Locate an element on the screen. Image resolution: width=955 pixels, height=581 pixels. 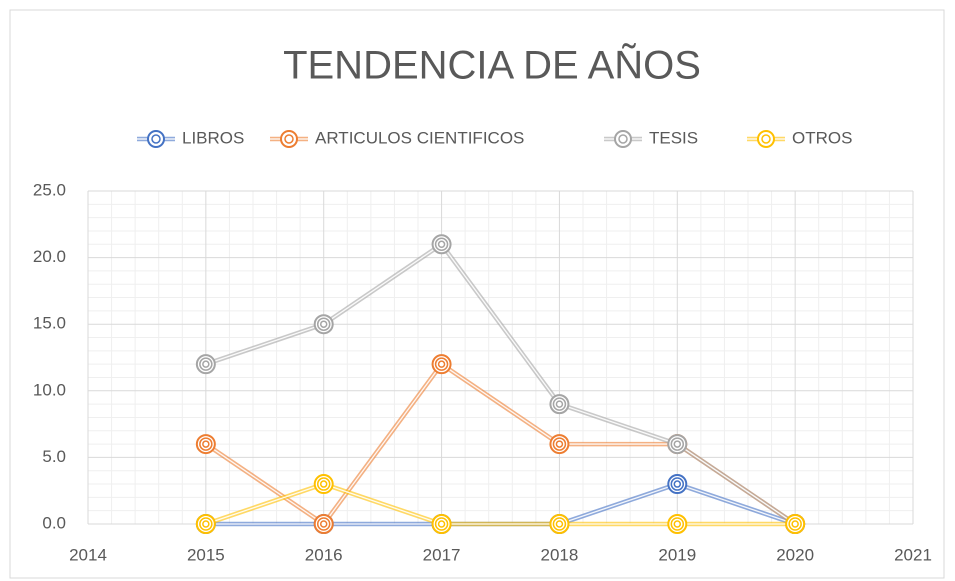
series-line-inner is located at coordinates (500, 504).